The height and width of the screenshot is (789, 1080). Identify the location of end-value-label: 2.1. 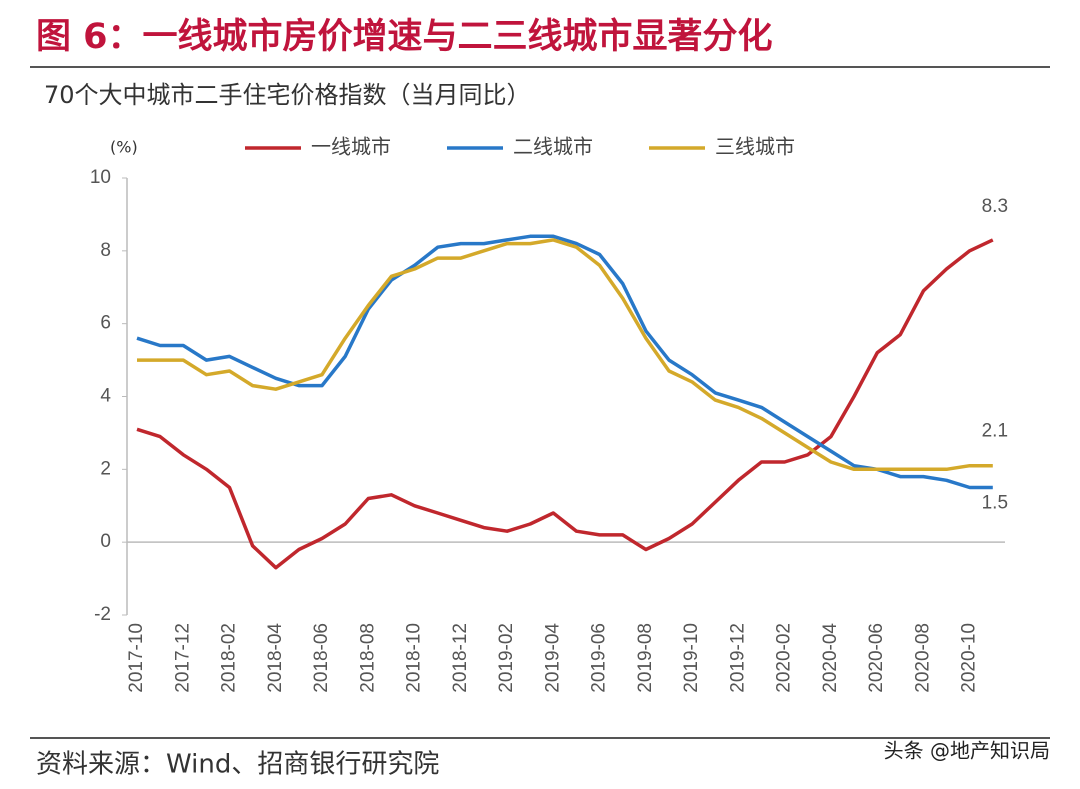
(995, 431).